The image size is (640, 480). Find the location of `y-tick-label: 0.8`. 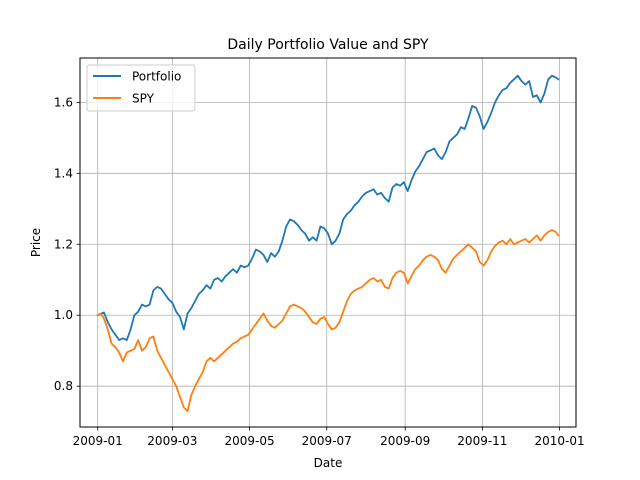

y-tick-label: 0.8 is located at coordinates (63, 386).